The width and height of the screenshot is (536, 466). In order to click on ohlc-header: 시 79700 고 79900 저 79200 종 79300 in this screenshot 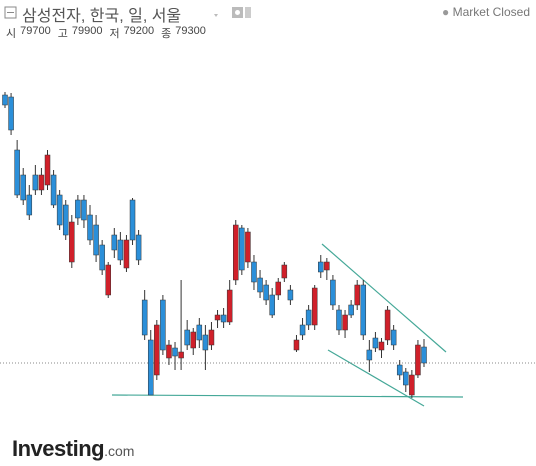, I will do `click(107, 33)`.